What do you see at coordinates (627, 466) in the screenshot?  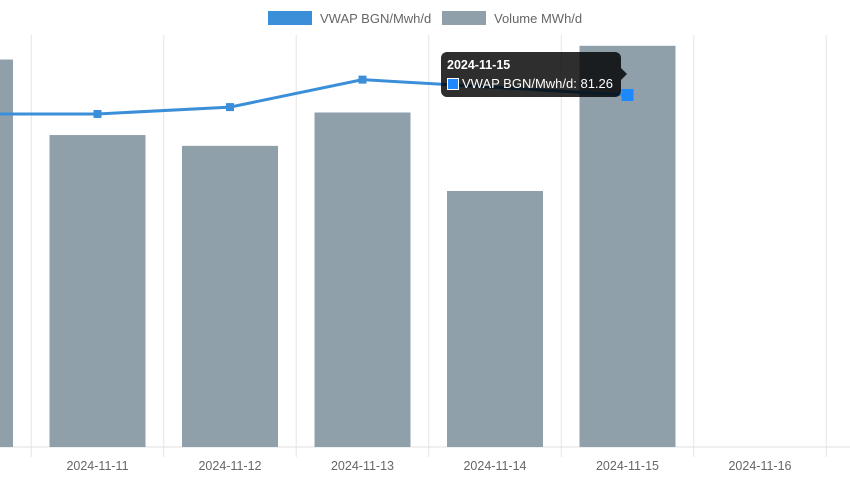 I see `x-tick-label: 2024-11-15` at bounding box center [627, 466].